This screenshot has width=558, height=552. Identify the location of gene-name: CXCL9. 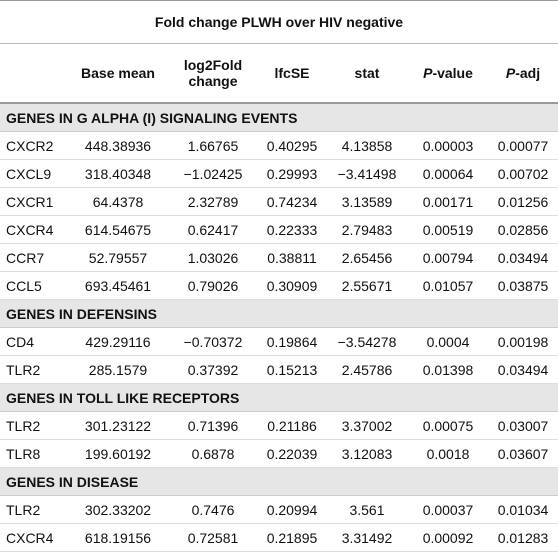
(34, 173).